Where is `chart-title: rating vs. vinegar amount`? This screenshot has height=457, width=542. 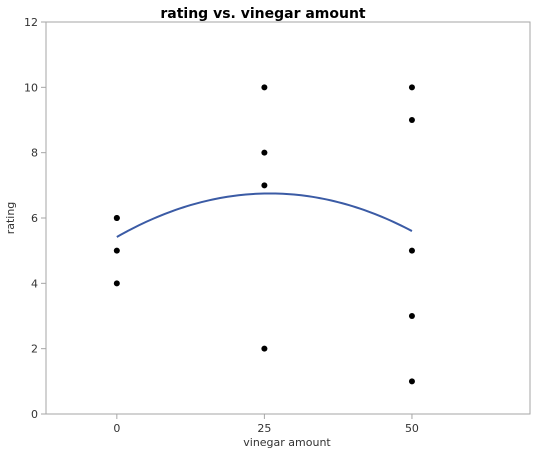 chart-title: rating vs. vinegar amount is located at coordinates (263, 14).